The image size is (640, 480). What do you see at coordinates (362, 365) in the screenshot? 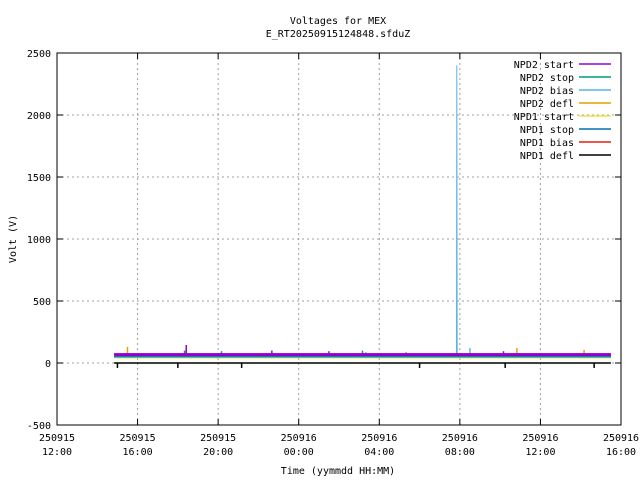
I see `series-npd1-defl` at bounding box center [362, 365].